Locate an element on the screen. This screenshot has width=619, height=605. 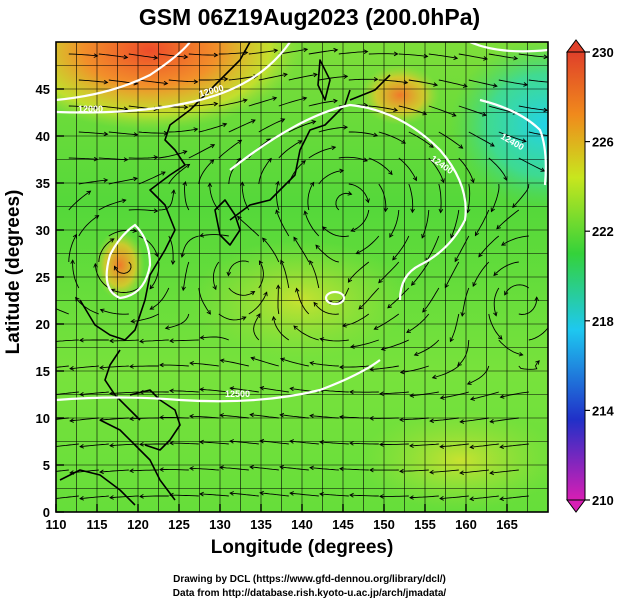
y-tick-label: 5 is located at coordinates (46, 465).